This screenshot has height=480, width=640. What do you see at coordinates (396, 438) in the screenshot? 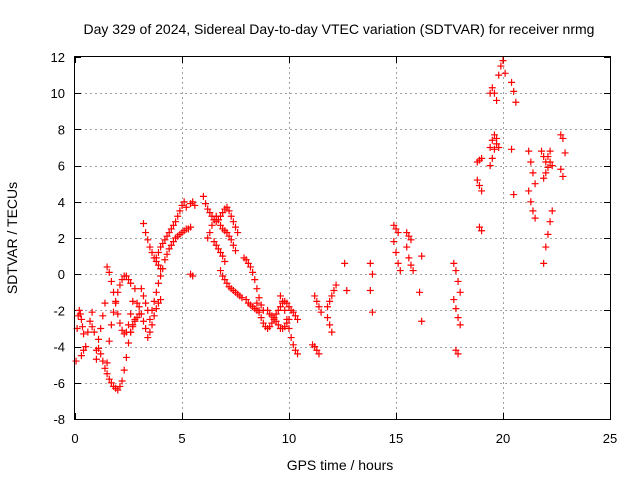
I see `x-tick-label: 15` at bounding box center [396, 438].